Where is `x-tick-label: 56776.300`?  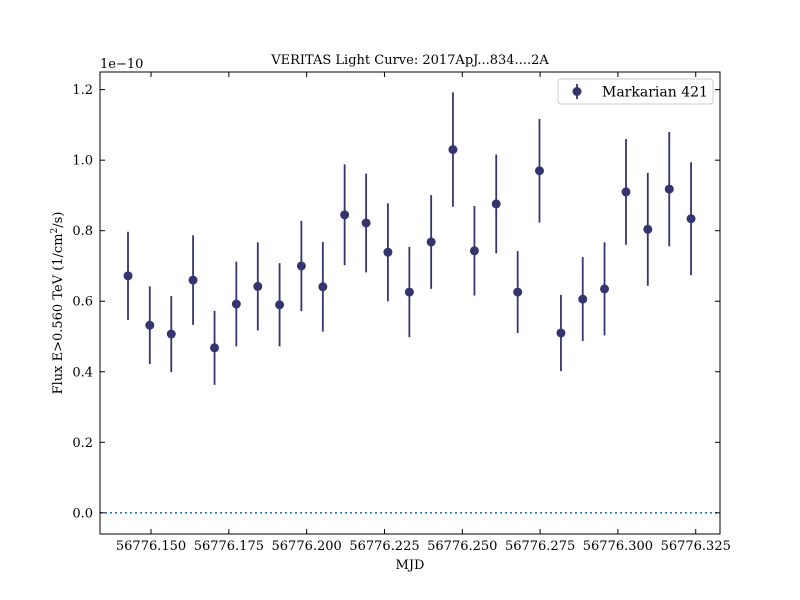 x-tick-label: 56776.300 is located at coordinates (618, 546).